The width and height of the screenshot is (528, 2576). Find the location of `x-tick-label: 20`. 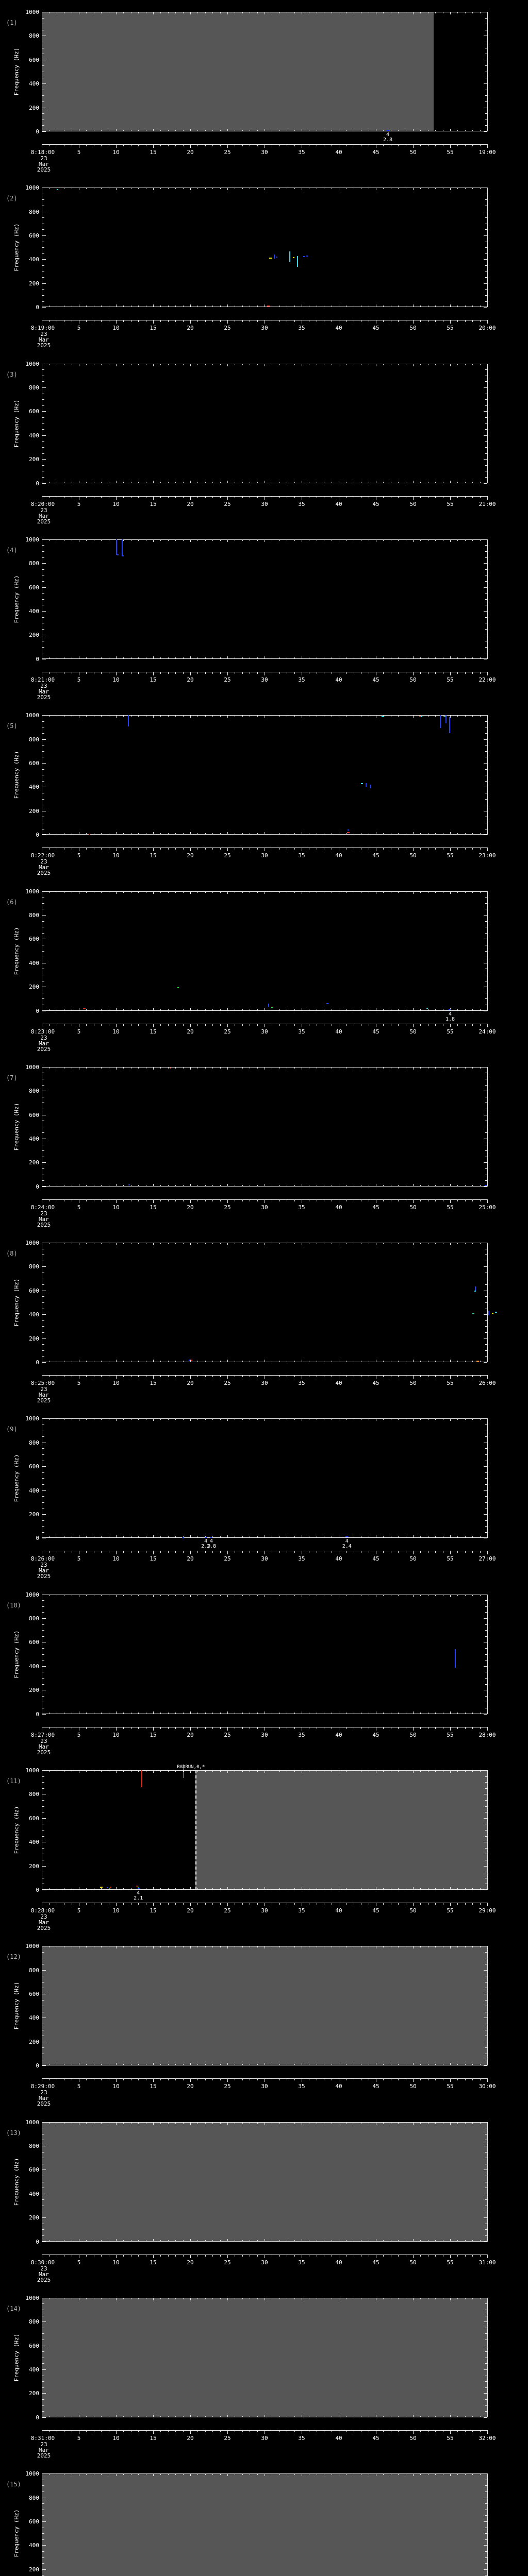

x-tick-label: 20 is located at coordinates (190, 2086).